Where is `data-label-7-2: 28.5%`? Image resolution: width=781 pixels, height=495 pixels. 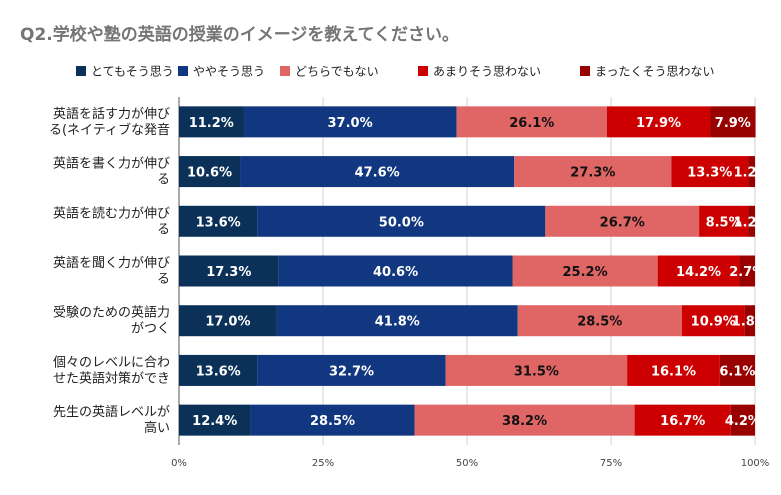
data-label-7-2: 28.5% is located at coordinates (332, 421).